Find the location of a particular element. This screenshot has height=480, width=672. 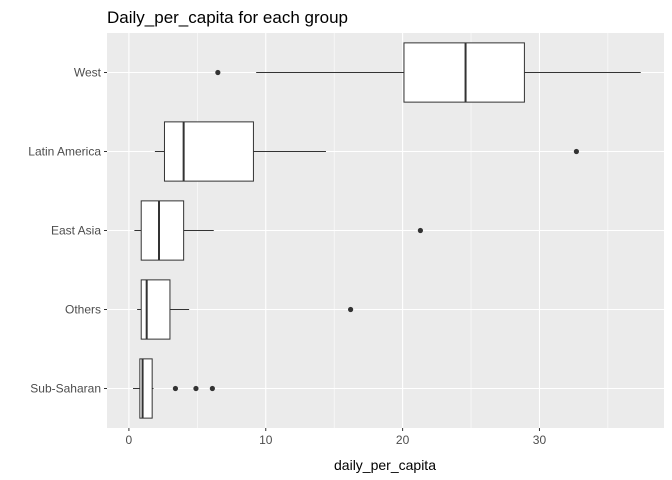

x-tick-label: 10 is located at coordinates (266, 440).